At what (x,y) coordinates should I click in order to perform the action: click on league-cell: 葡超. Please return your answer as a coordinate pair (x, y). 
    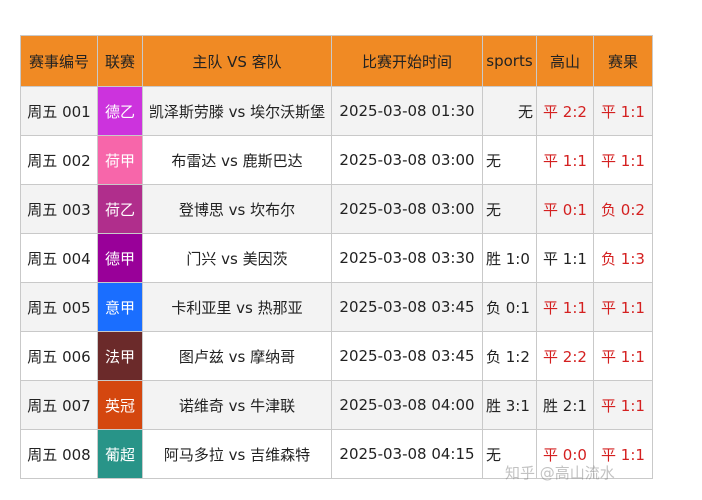
    Looking at the image, I should click on (120, 454).